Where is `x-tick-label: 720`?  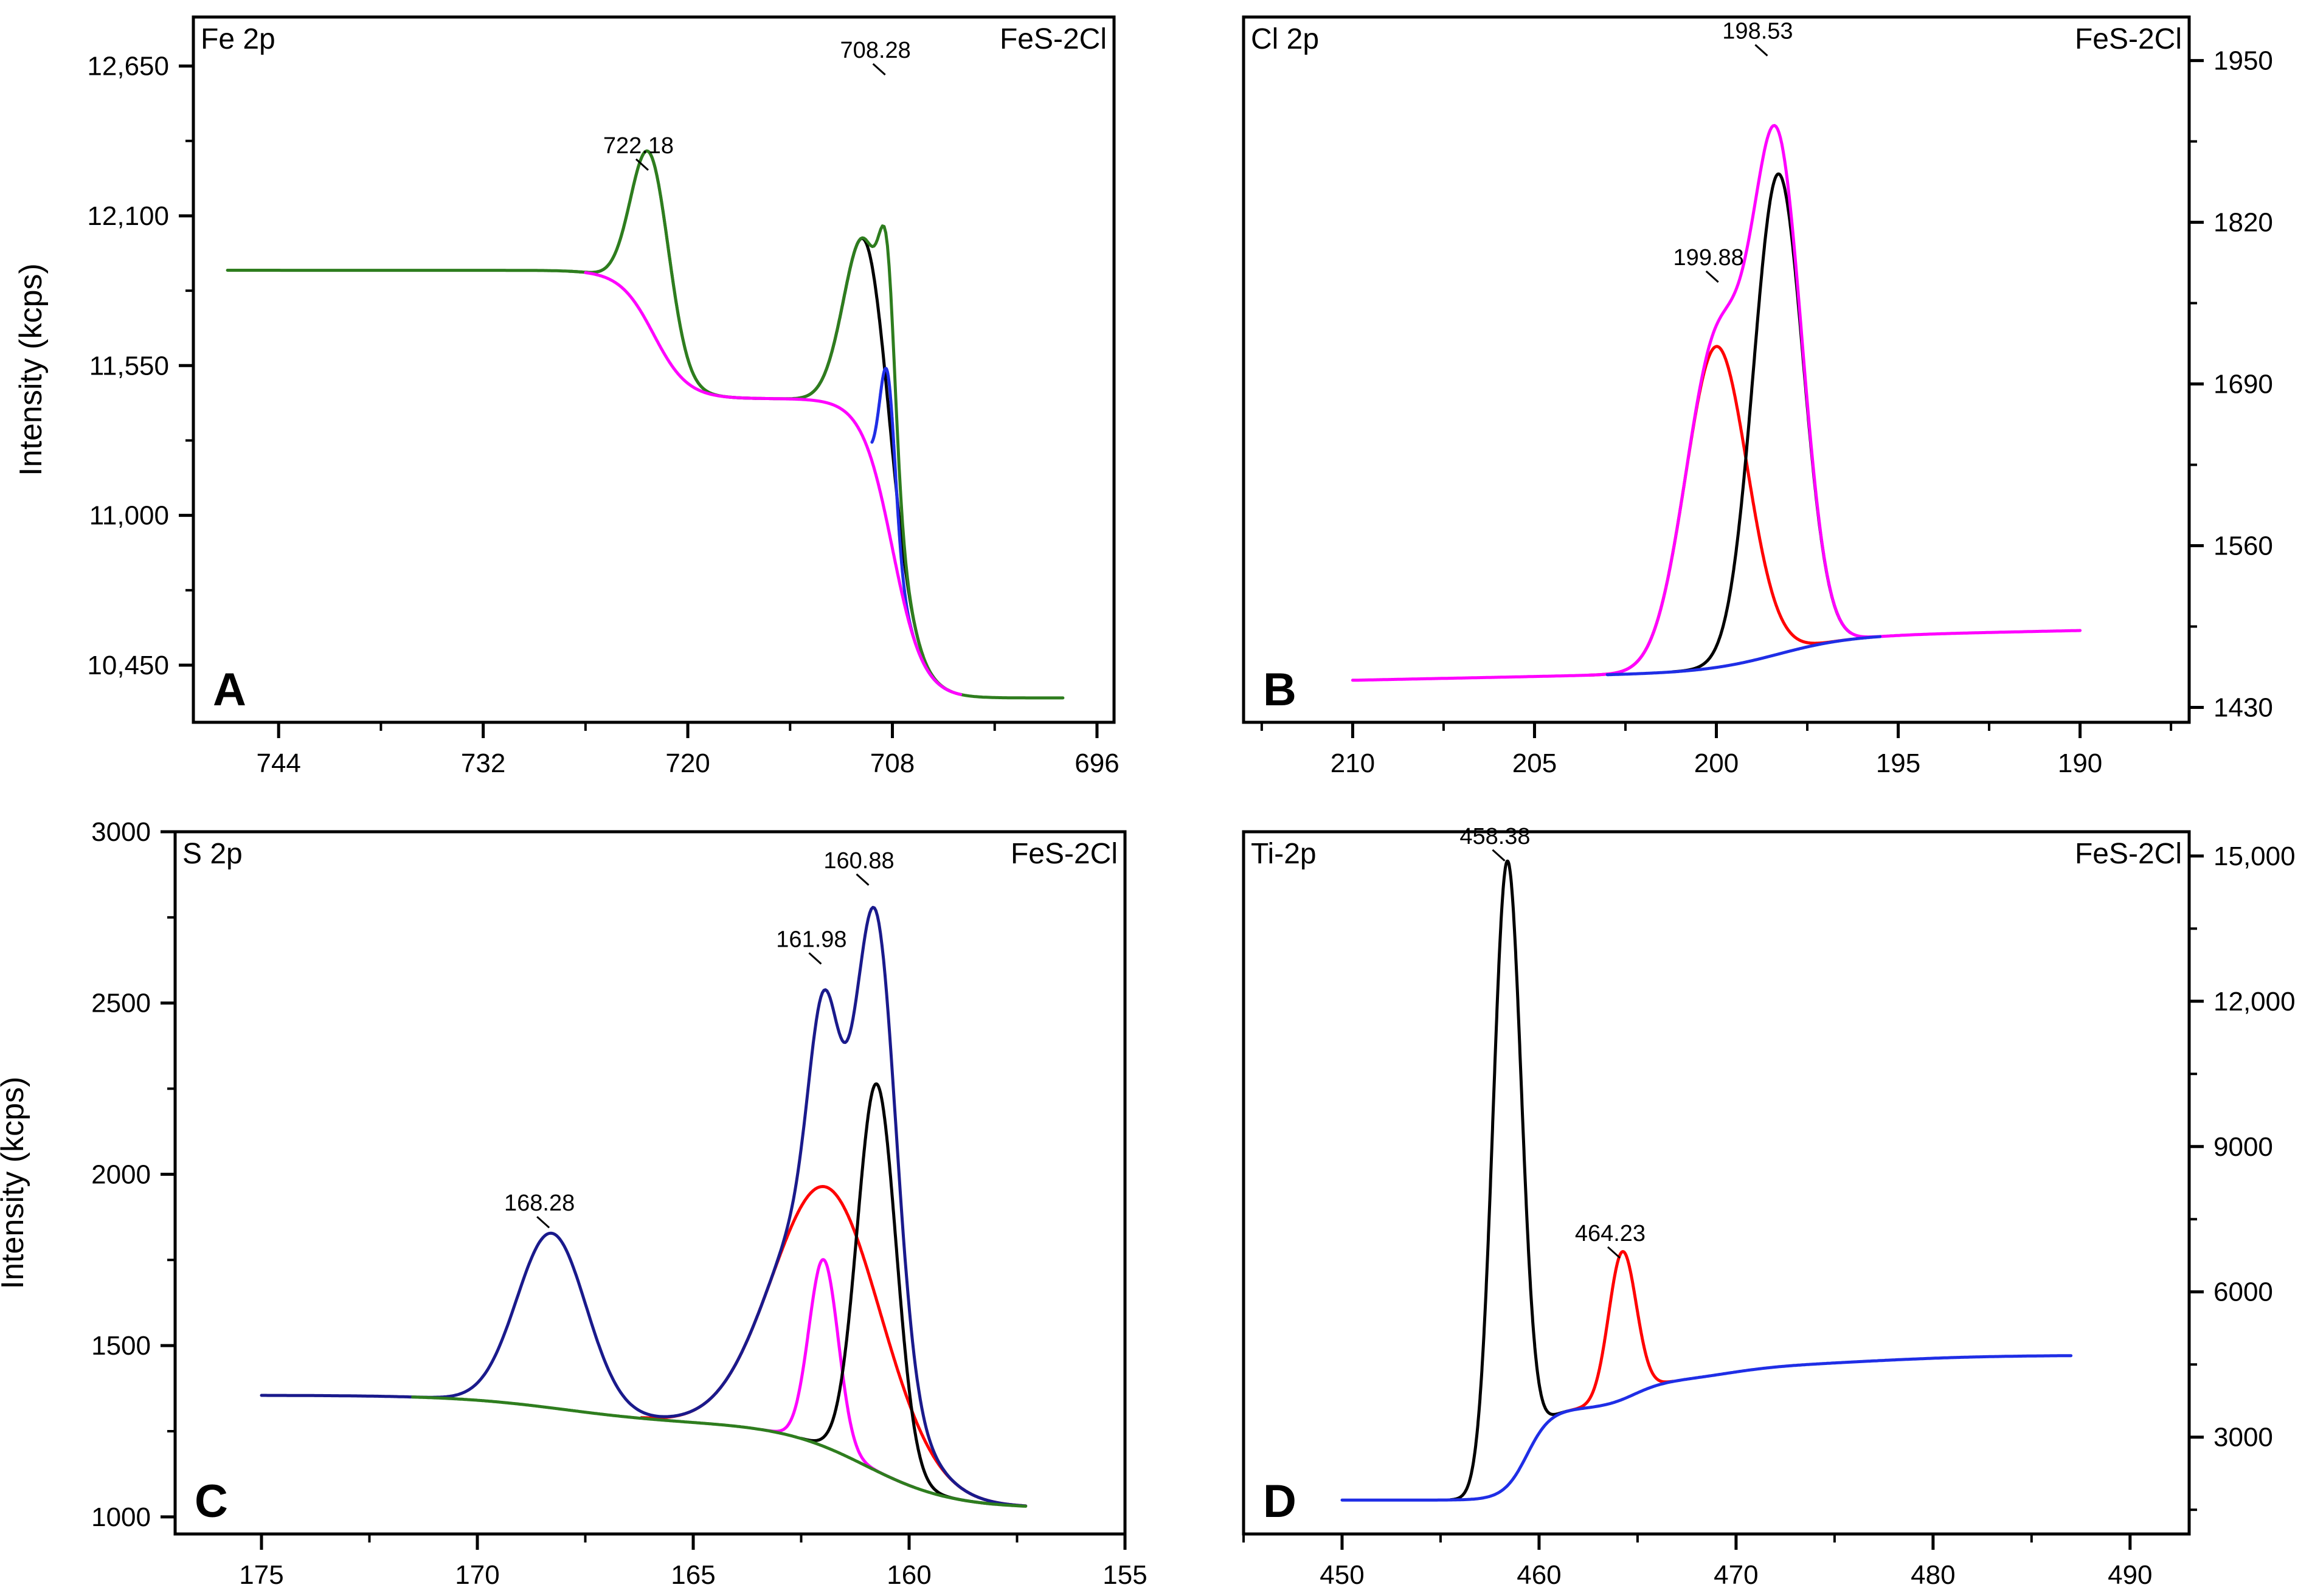 x-tick-label: 720 is located at coordinates (687, 763).